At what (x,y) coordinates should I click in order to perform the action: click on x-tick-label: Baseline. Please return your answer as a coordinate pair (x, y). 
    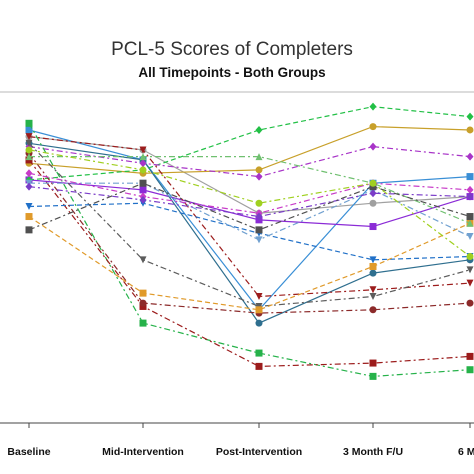
    Looking at the image, I should click on (28, 452).